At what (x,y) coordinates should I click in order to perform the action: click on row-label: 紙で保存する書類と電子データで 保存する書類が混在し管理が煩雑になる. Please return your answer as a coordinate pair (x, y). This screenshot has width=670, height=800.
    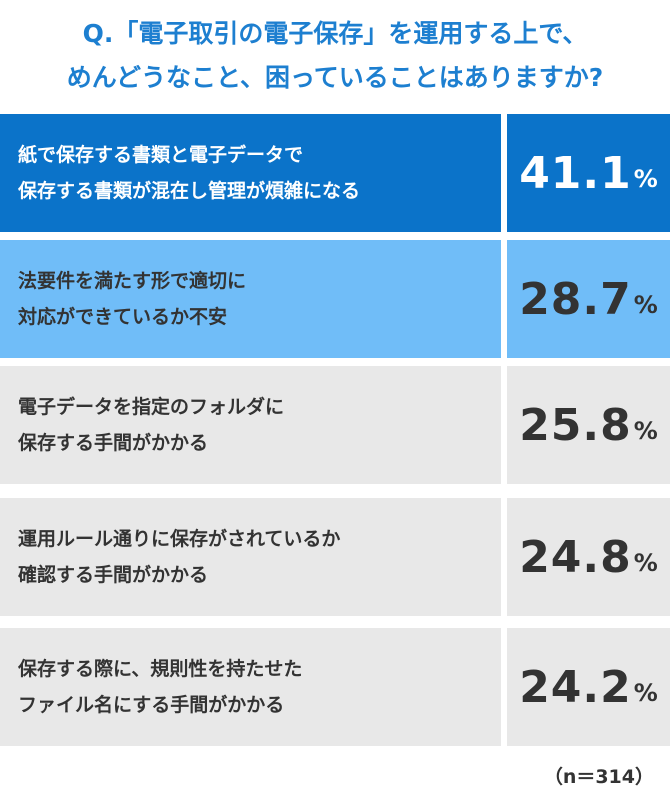
    Looking at the image, I should click on (250, 173).